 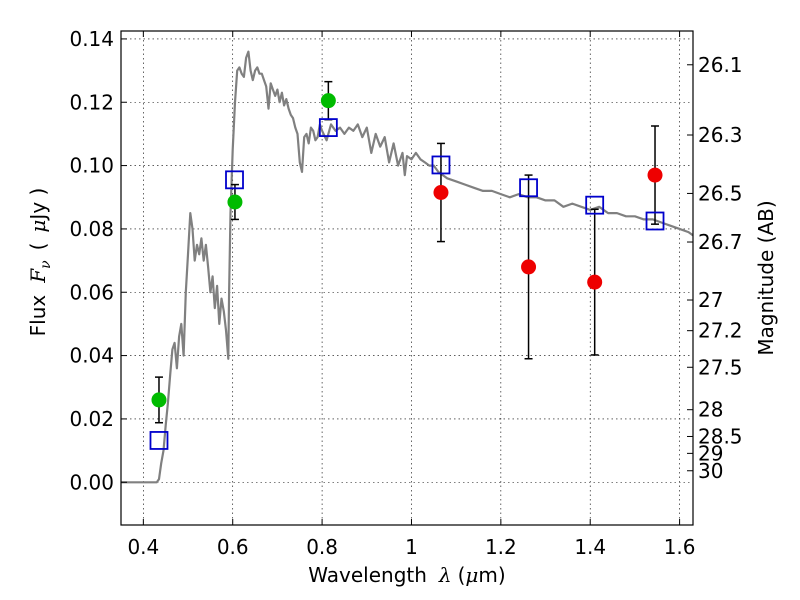 What do you see at coordinates (710, 453) in the screenshot?
I see `y2-tick-label: 29` at bounding box center [710, 453].